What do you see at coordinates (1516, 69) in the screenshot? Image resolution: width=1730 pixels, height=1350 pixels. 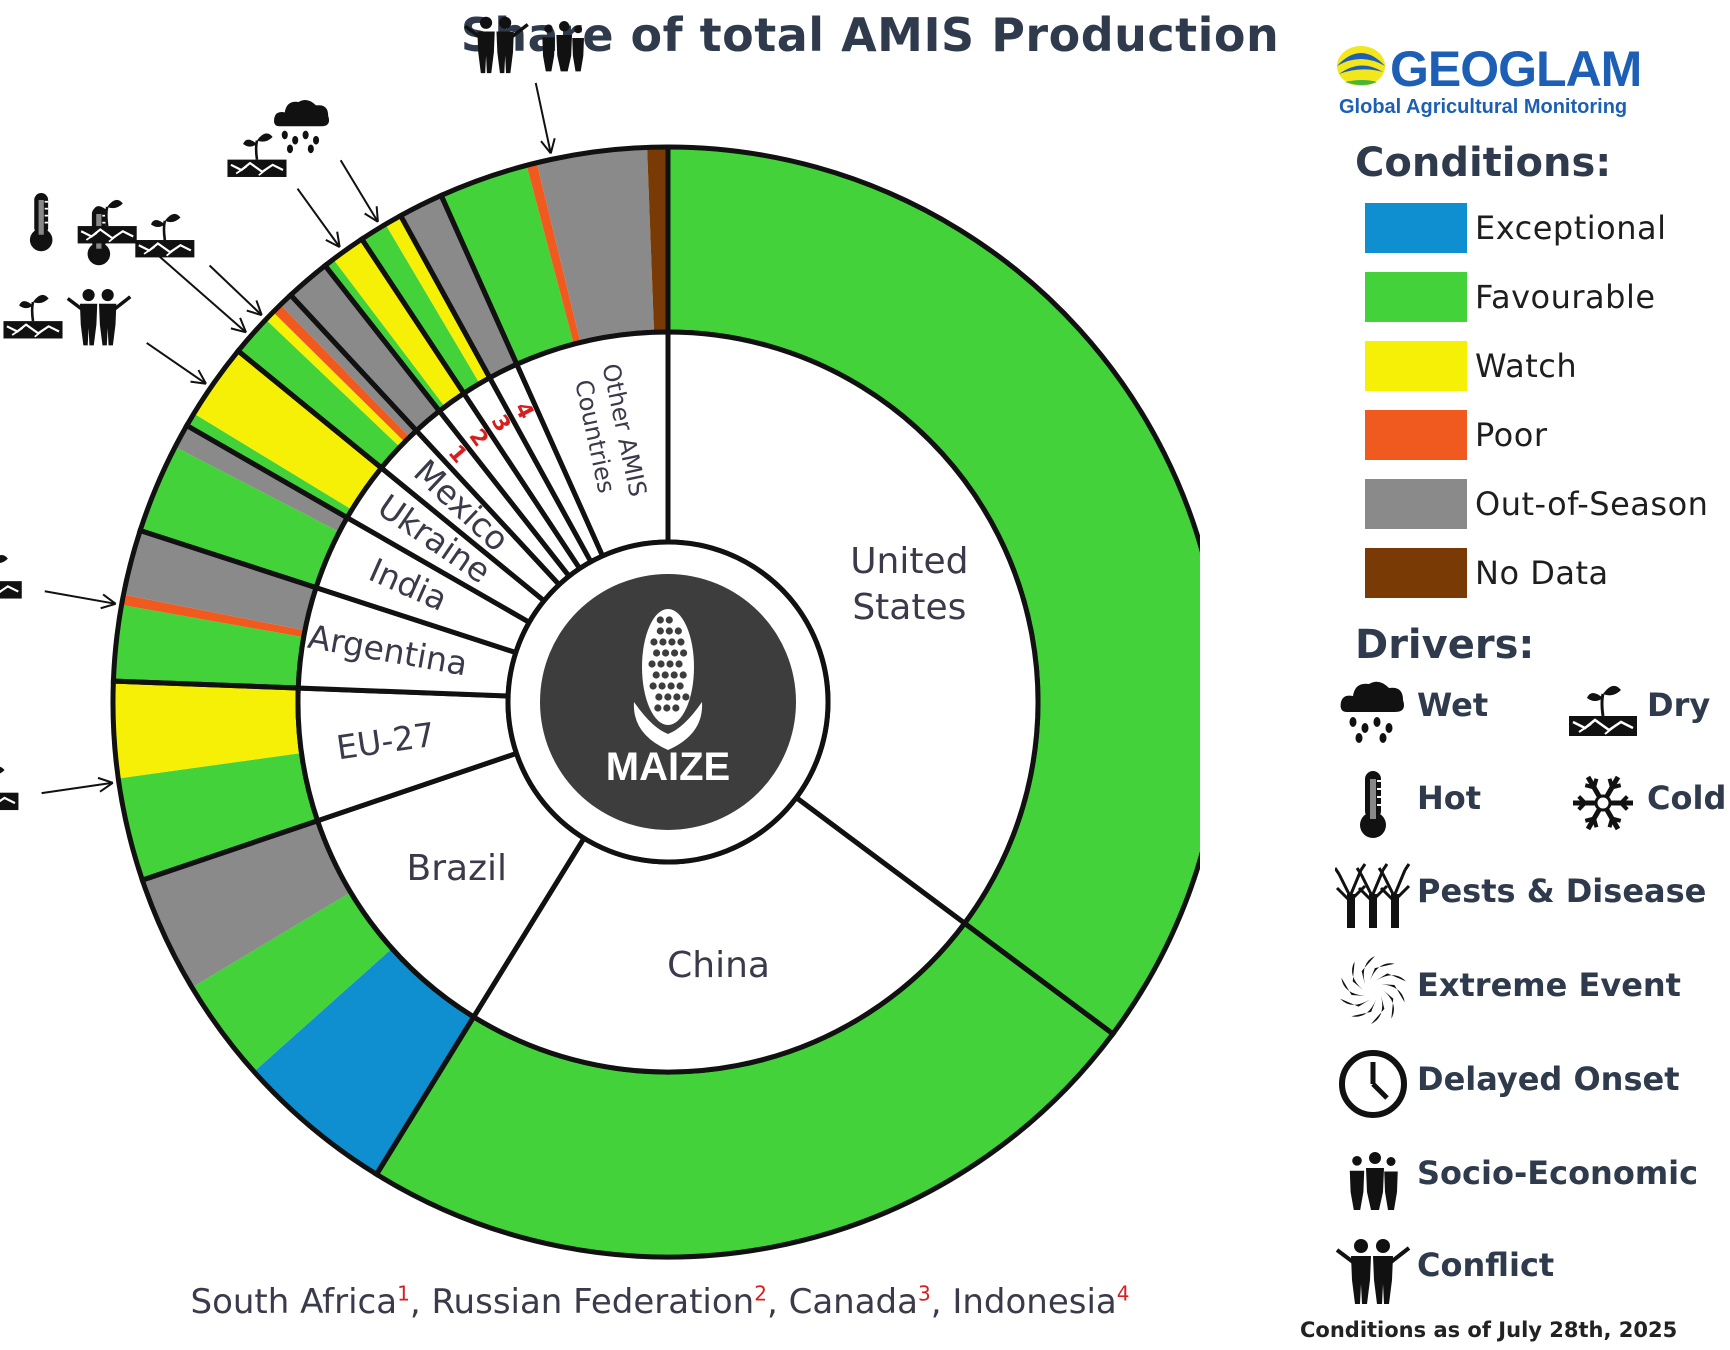 I see `logo-wordmark: GEOGLAM` at bounding box center [1516, 69].